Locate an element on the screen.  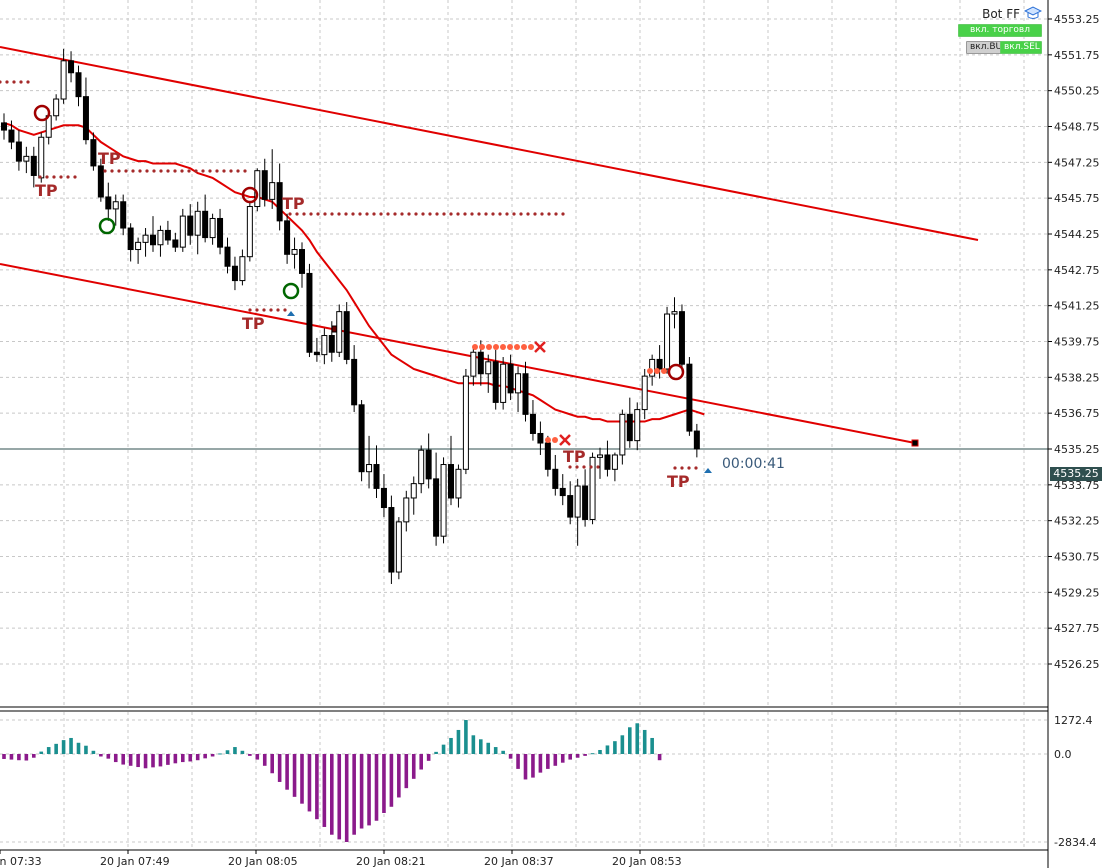
bot-panel: Bot FF вкл. торговл вкл.BUY вкл.SEL is located at coordinates (987, 30).